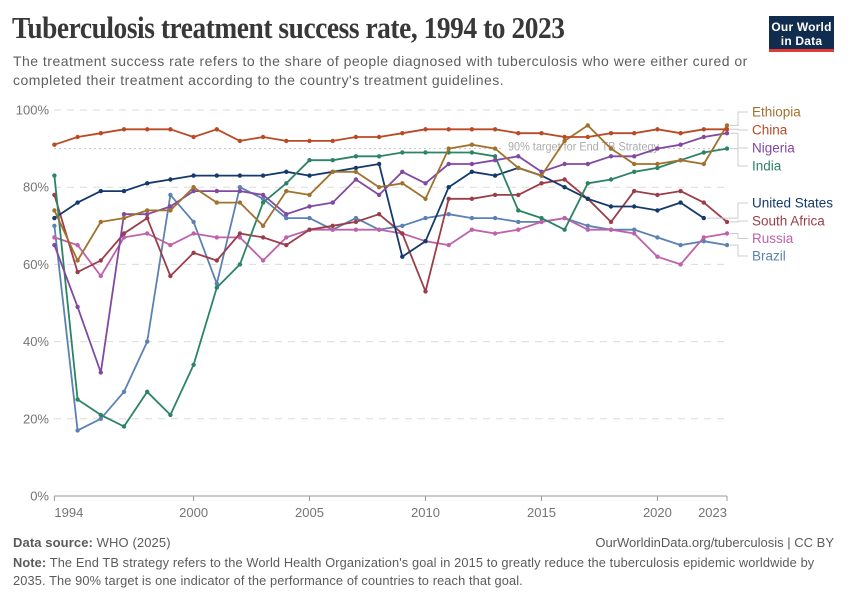 Image resolution: width=850 pixels, height=600 pixels. I want to click on svg-text: Brazil, so click(769, 256).